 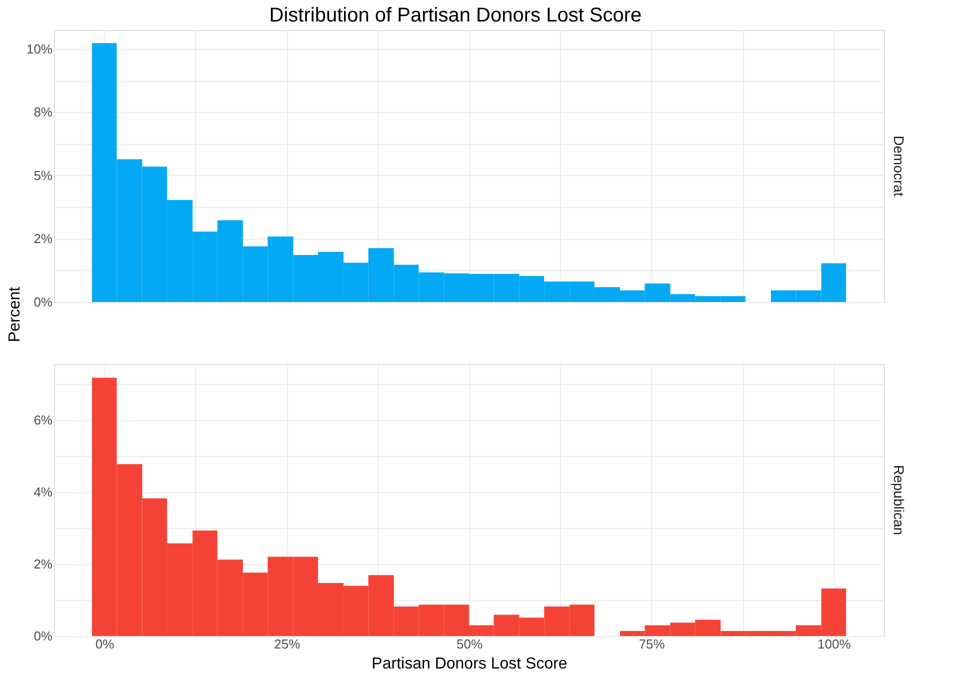 I want to click on y-axis-title: Percent, so click(x=15, y=314).